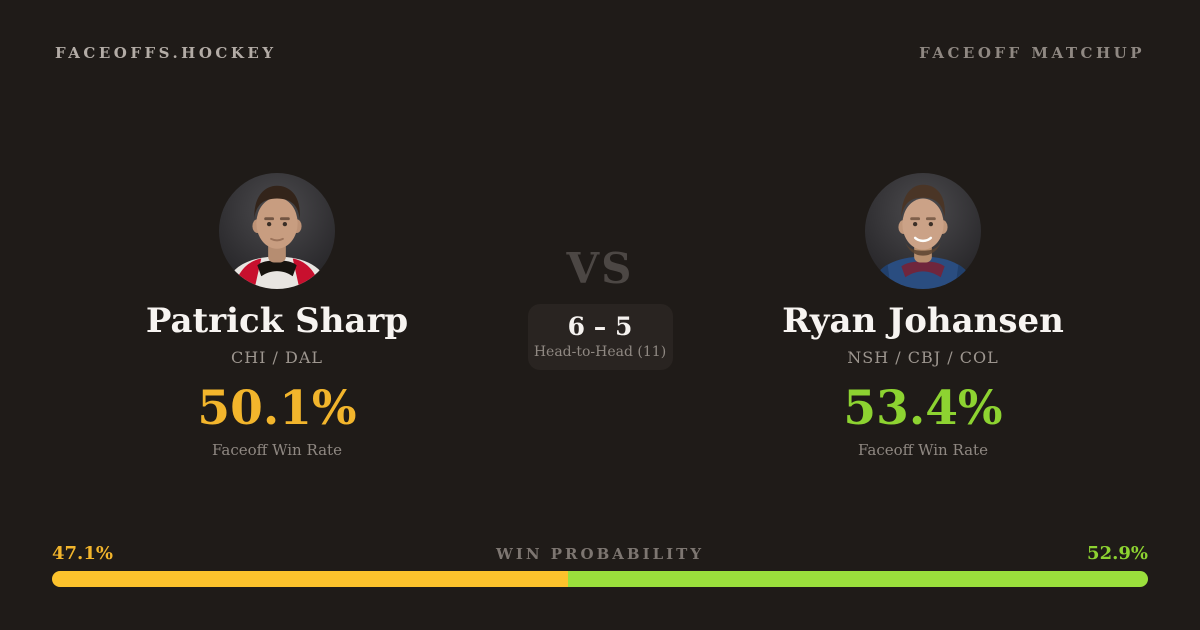 This screenshot has width=1200, height=630. I want to click on head-to-head-score: 6 – 5, so click(600, 326).